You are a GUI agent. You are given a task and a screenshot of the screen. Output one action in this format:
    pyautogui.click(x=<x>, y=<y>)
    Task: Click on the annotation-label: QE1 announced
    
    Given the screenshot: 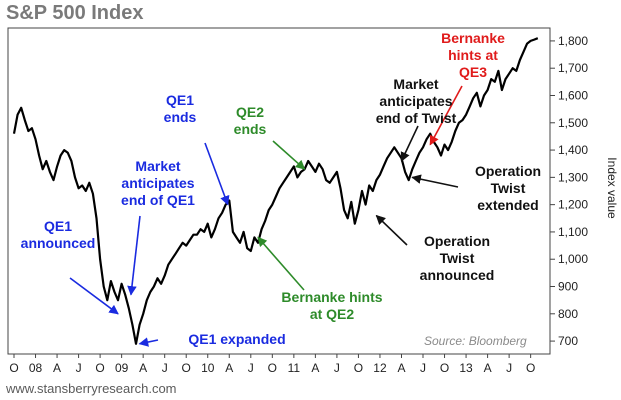 What is the action you would take?
    pyautogui.click(x=58, y=235)
    